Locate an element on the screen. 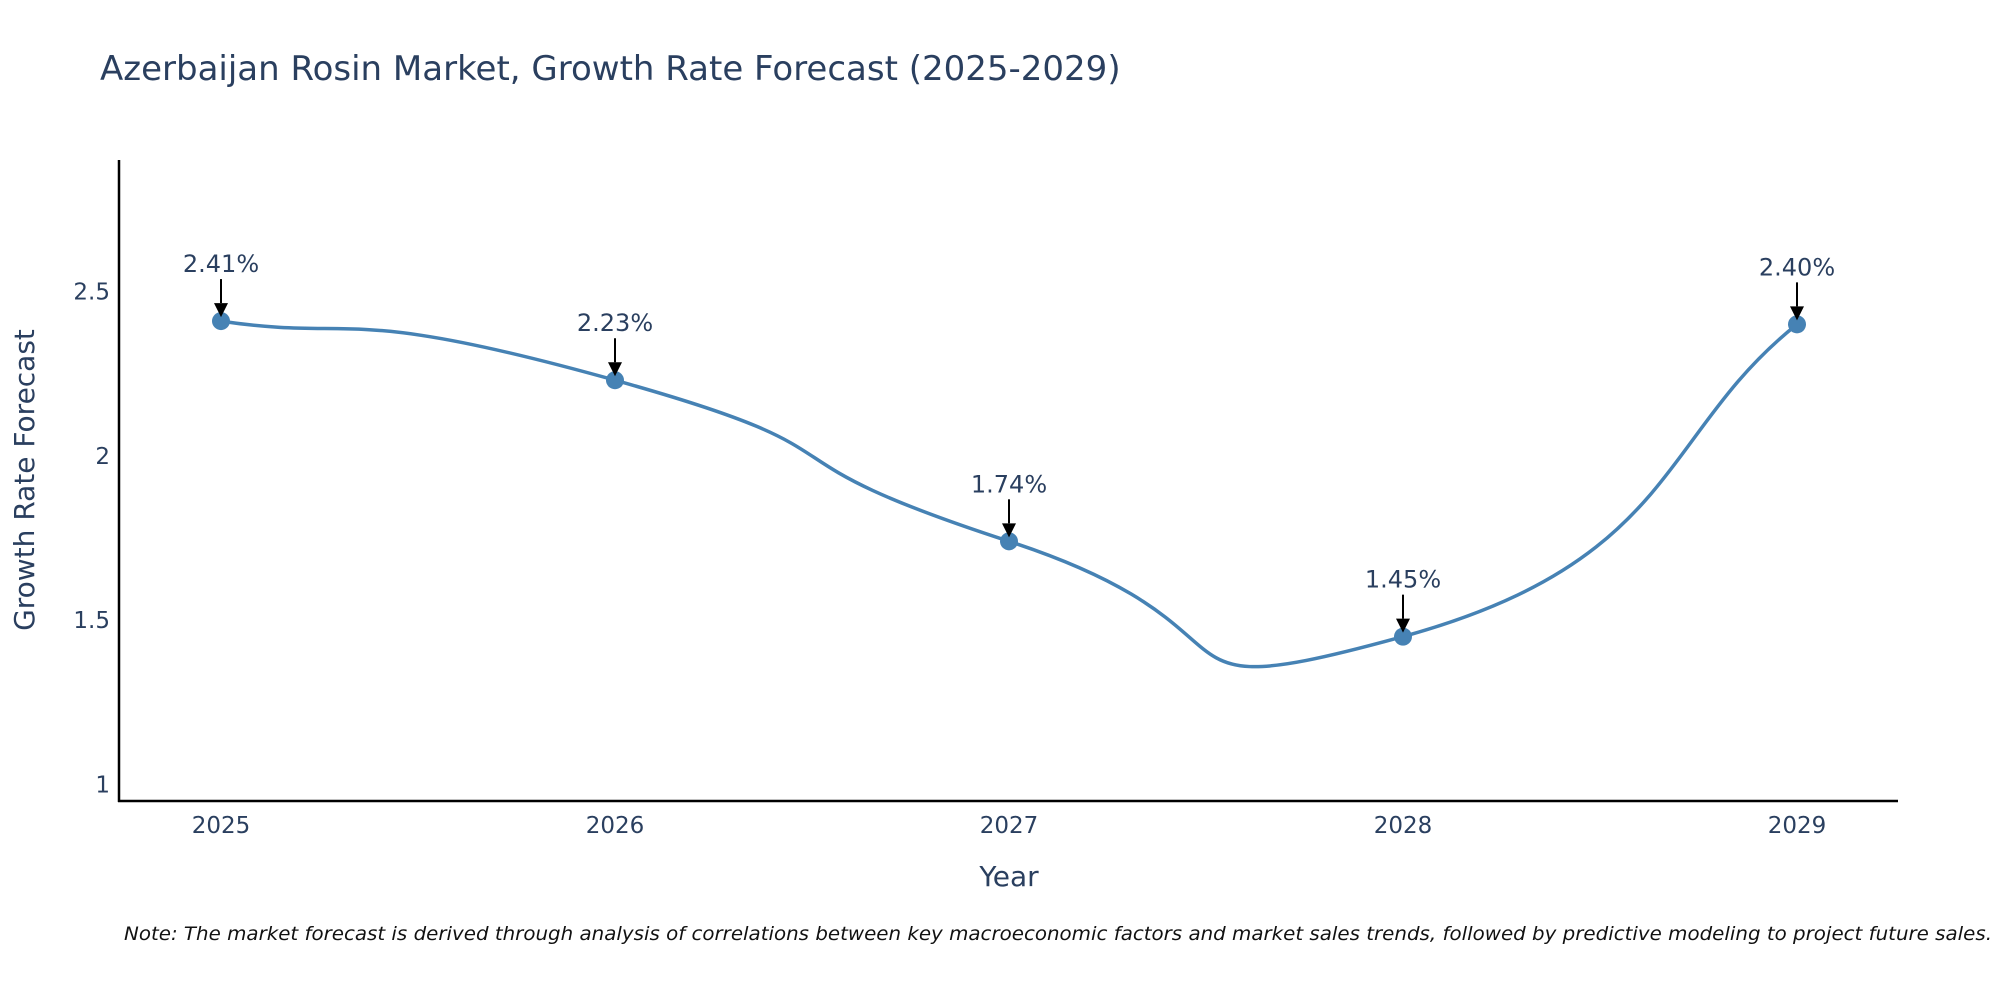 This screenshot has height=1000, width=2000. y-tick-label: 2.5 is located at coordinates (91, 292).